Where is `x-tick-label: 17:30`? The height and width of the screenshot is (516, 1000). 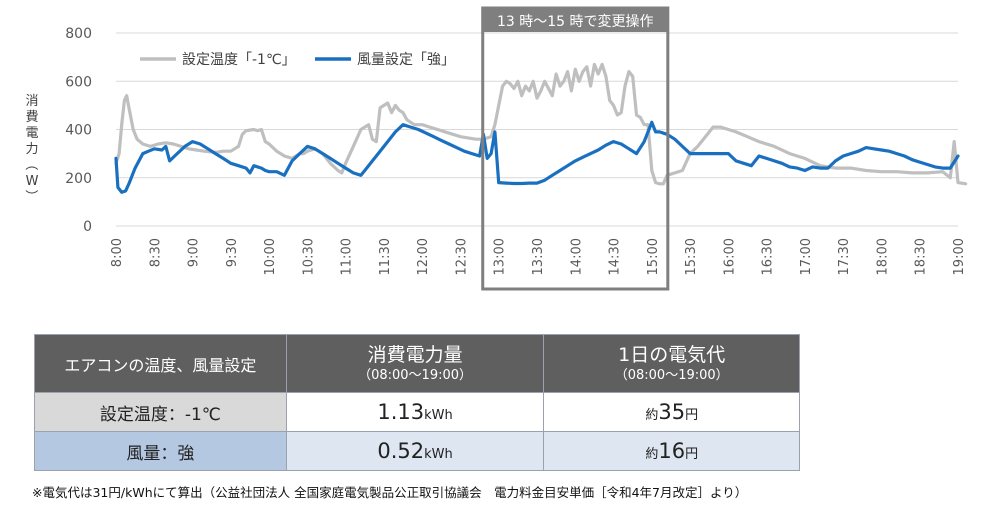 x-tick-label: 17:30 is located at coordinates (844, 256).